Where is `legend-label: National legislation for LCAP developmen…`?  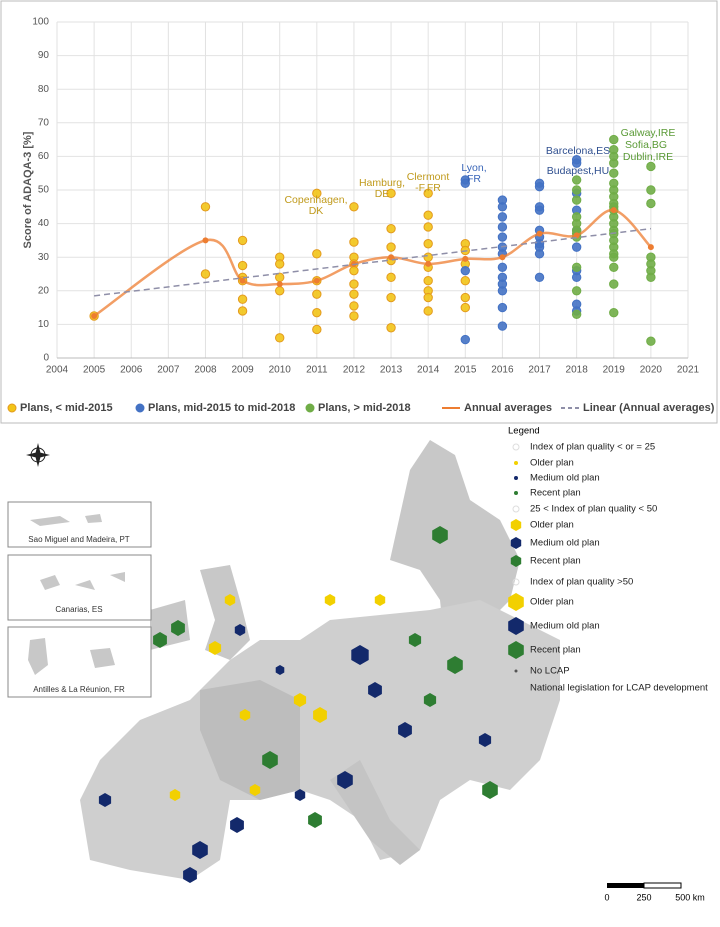 legend-label: National legislation for LCAP developmen… is located at coordinates (619, 688).